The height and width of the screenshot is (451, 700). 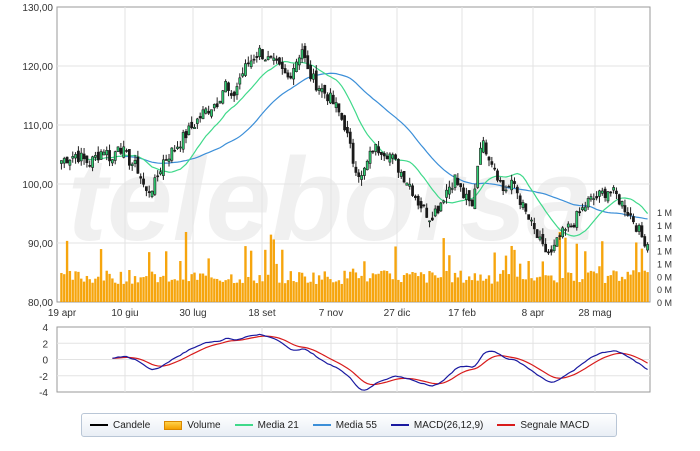 What do you see at coordinates (380, 362) in the screenshot?
I see `macd-line` at bounding box center [380, 362].